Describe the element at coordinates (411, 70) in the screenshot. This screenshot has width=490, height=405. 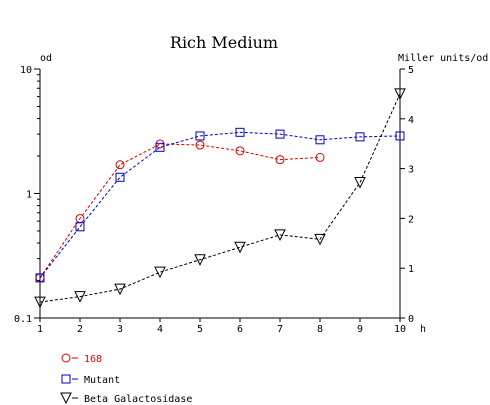
I see `right-tick-label: 5` at that location.